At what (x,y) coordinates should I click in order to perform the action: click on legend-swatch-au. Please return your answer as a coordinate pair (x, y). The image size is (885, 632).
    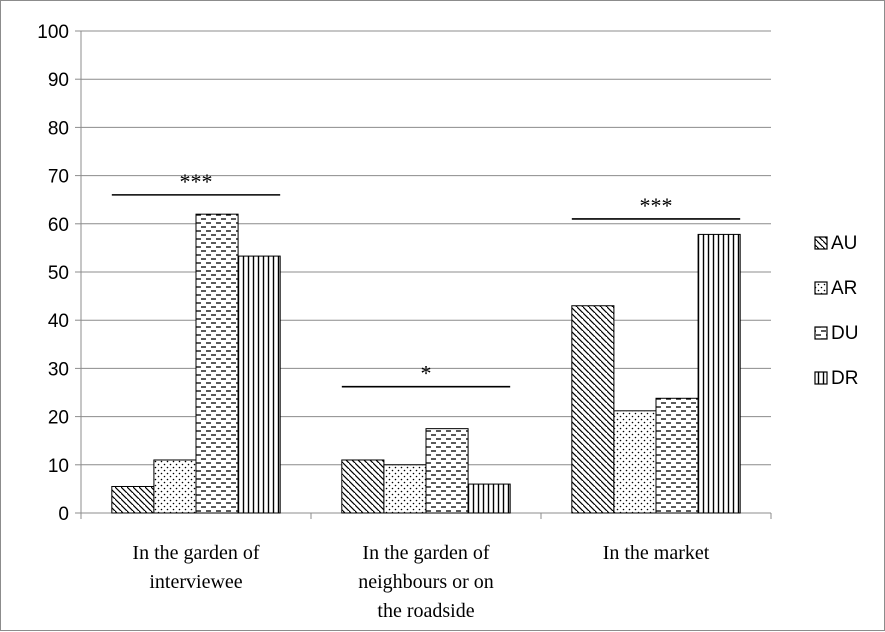
    Looking at the image, I should click on (821, 243).